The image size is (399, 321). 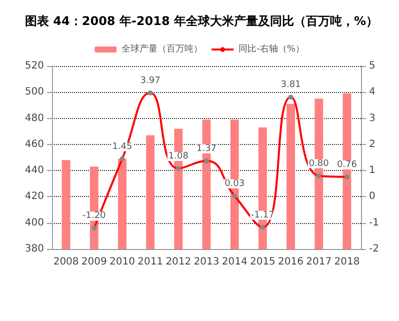 What do you see at coordinates (201, 21) in the screenshot?
I see `chart-title: 图表 44：2008 年-2018 年全球大米产量及同比（百万吨，%）` at bounding box center [201, 21].